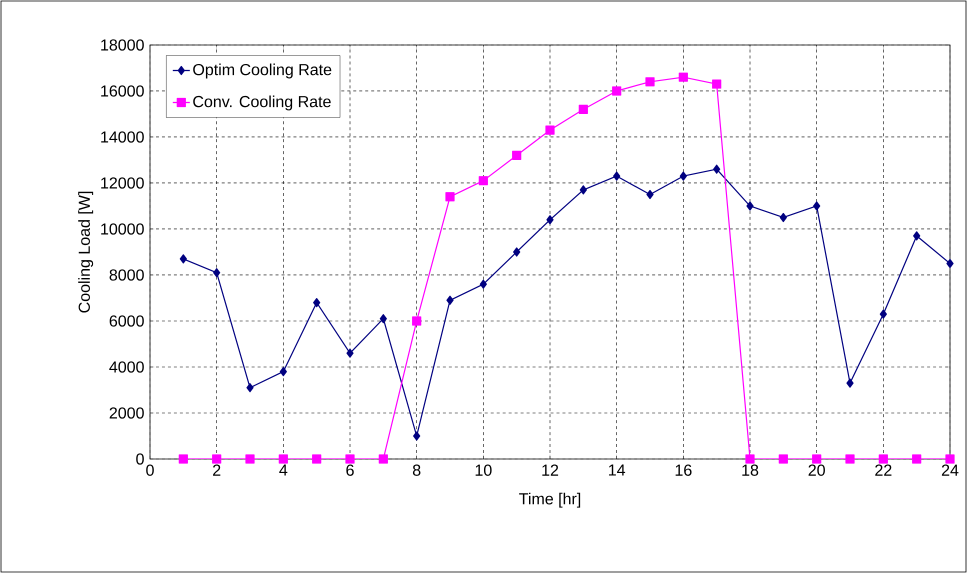 The width and height of the screenshot is (967, 573). What do you see at coordinates (350, 470) in the screenshot?
I see `x-tick-label: 6` at bounding box center [350, 470].